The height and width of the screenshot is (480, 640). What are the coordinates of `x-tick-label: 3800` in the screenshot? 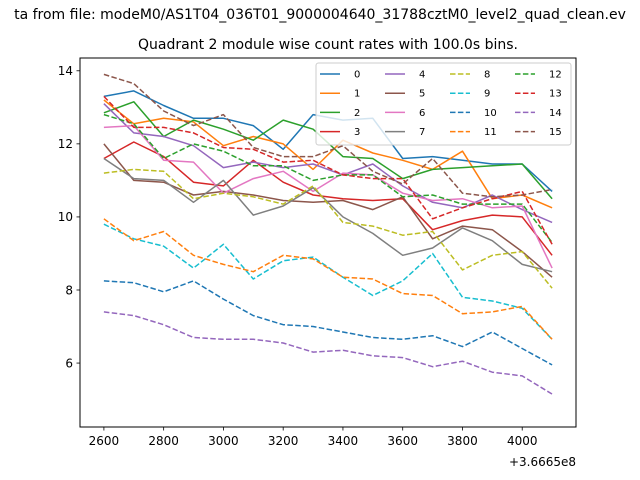 It's located at (462, 441).